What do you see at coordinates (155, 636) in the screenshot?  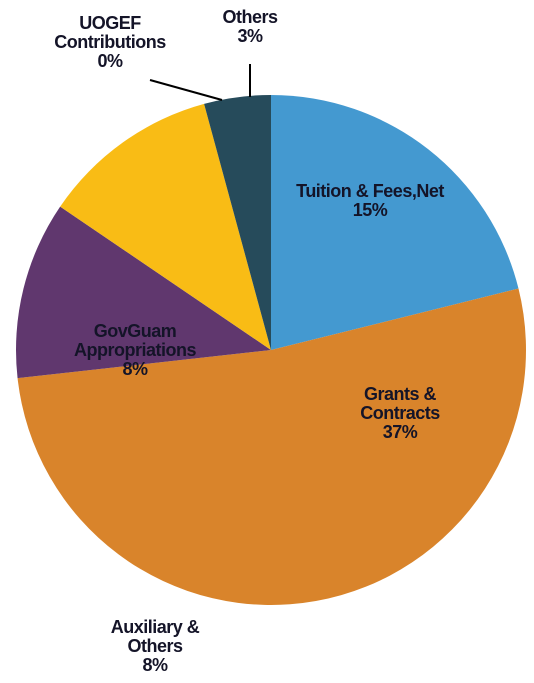 I see `slice-name: Auxiliary & Others` at bounding box center [155, 636].